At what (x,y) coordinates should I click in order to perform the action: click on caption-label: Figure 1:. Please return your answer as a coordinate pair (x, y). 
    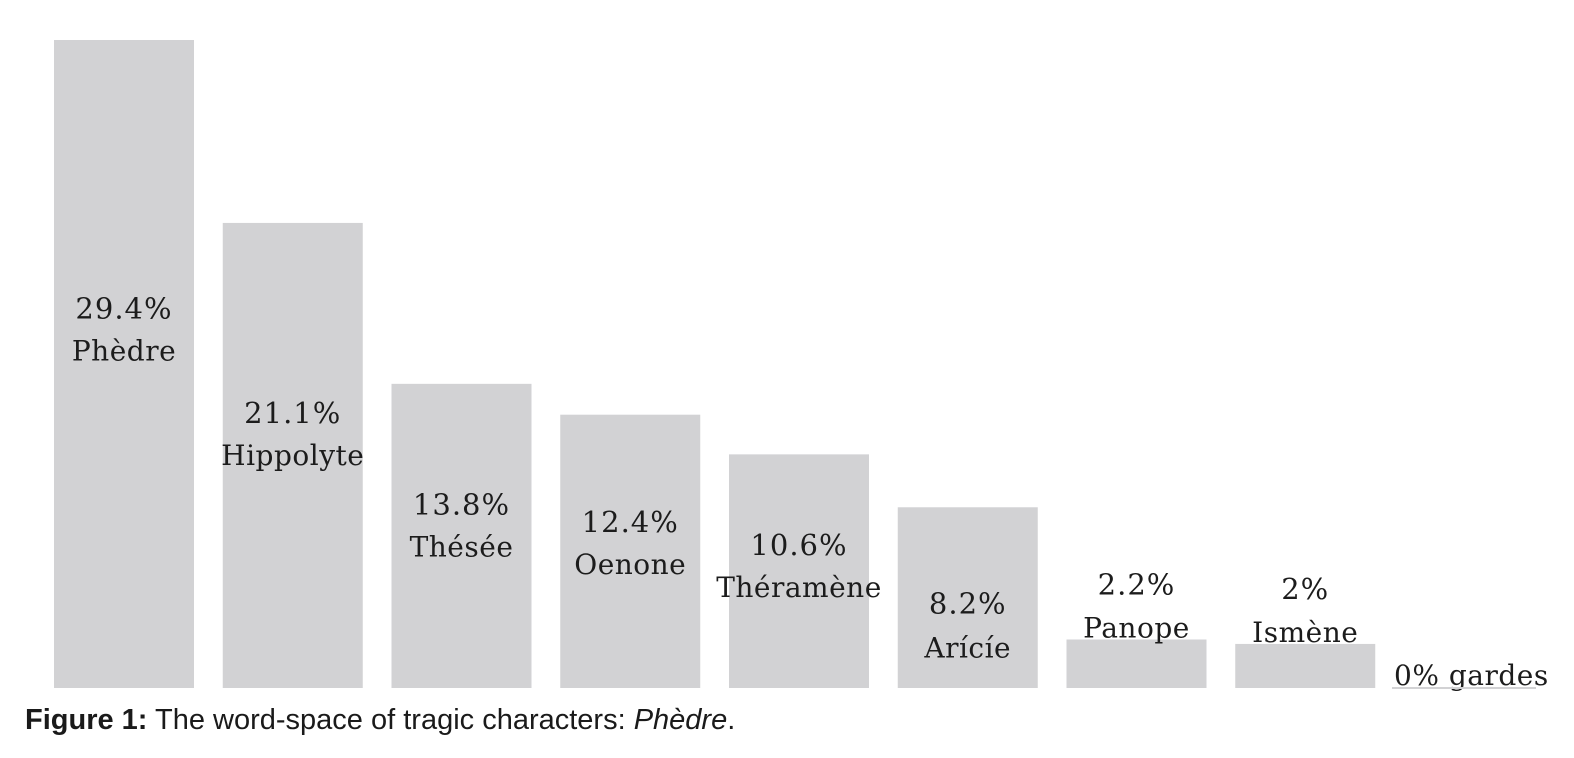
    Looking at the image, I should click on (86, 720).